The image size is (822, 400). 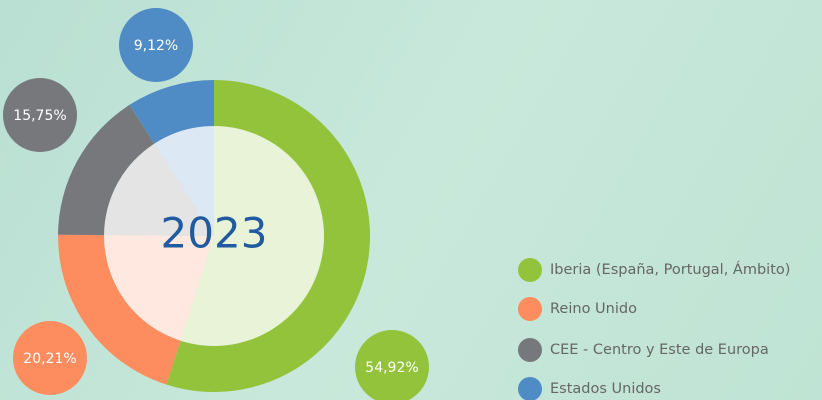 I want to click on legend-label: CEE - Centro y Este de Europa, so click(x=659, y=350).